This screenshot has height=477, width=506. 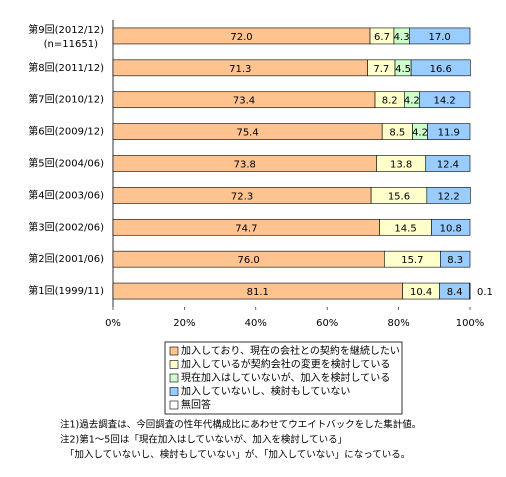 I want to click on value-label: 8.3, so click(x=455, y=260).